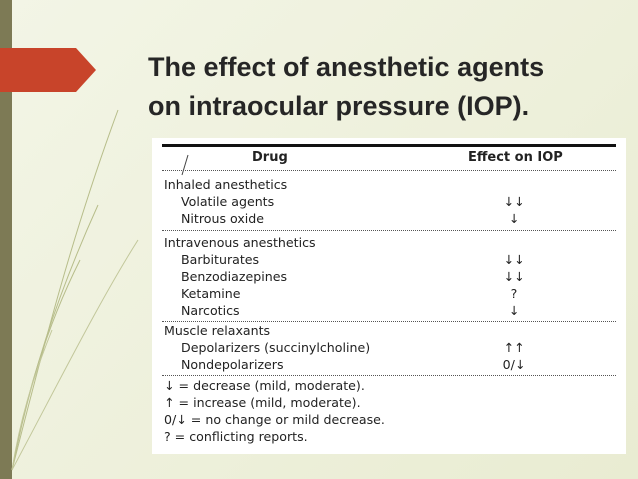 Image resolution: width=638 pixels, height=479 pixels. I want to click on table-row: Ketamine ?, so click(390, 293).